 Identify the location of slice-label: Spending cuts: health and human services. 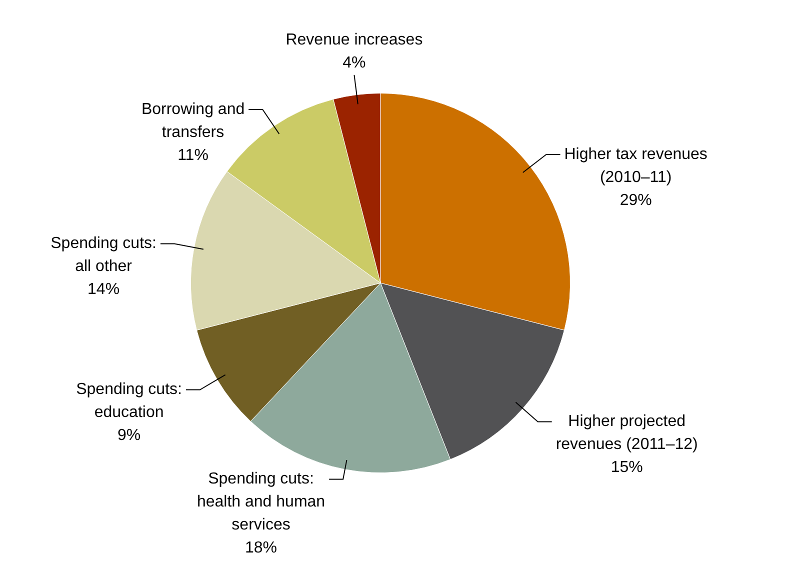
(261, 502).